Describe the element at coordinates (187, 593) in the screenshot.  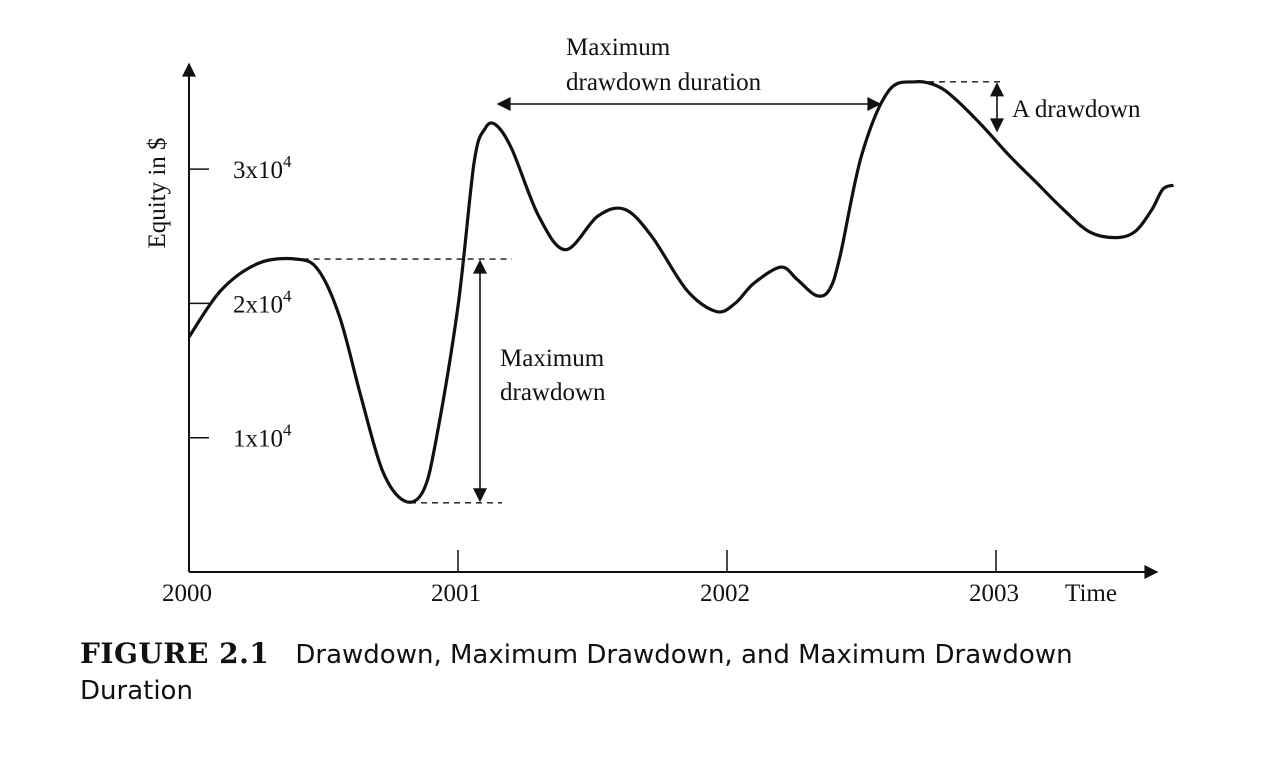
I see `x-tick-label: 2000` at that location.